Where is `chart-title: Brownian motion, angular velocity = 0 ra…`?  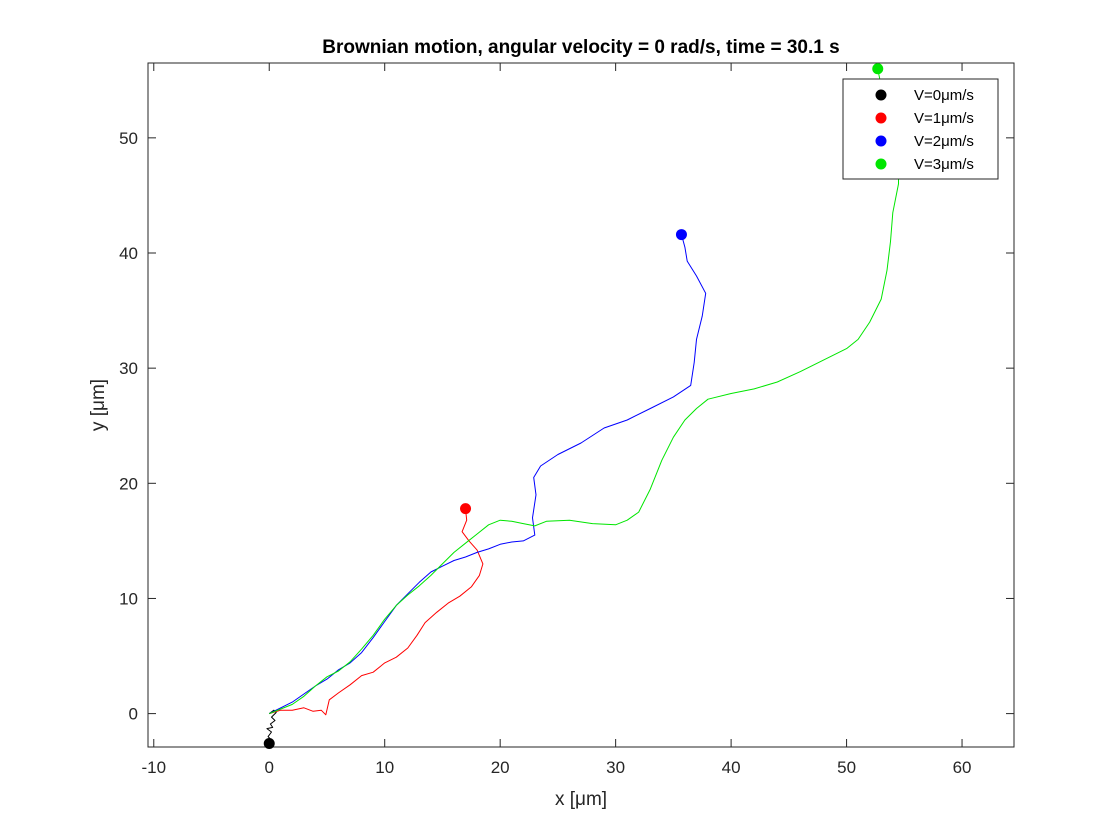 chart-title: Brownian motion, angular velocity = 0 ra… is located at coordinates (580, 47).